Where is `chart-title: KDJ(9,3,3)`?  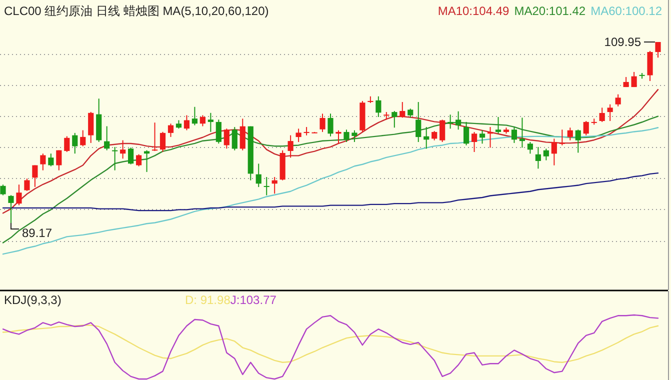 chart-title: KDJ(9,3,3) is located at coordinates (33, 300).